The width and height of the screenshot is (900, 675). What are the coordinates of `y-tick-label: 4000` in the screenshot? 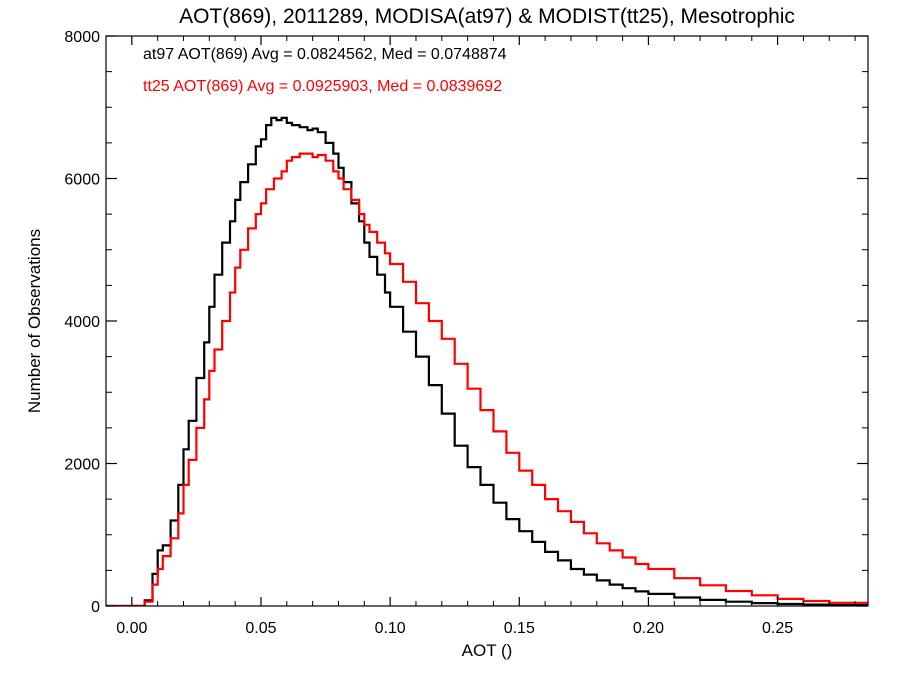 It's located at (82, 322).